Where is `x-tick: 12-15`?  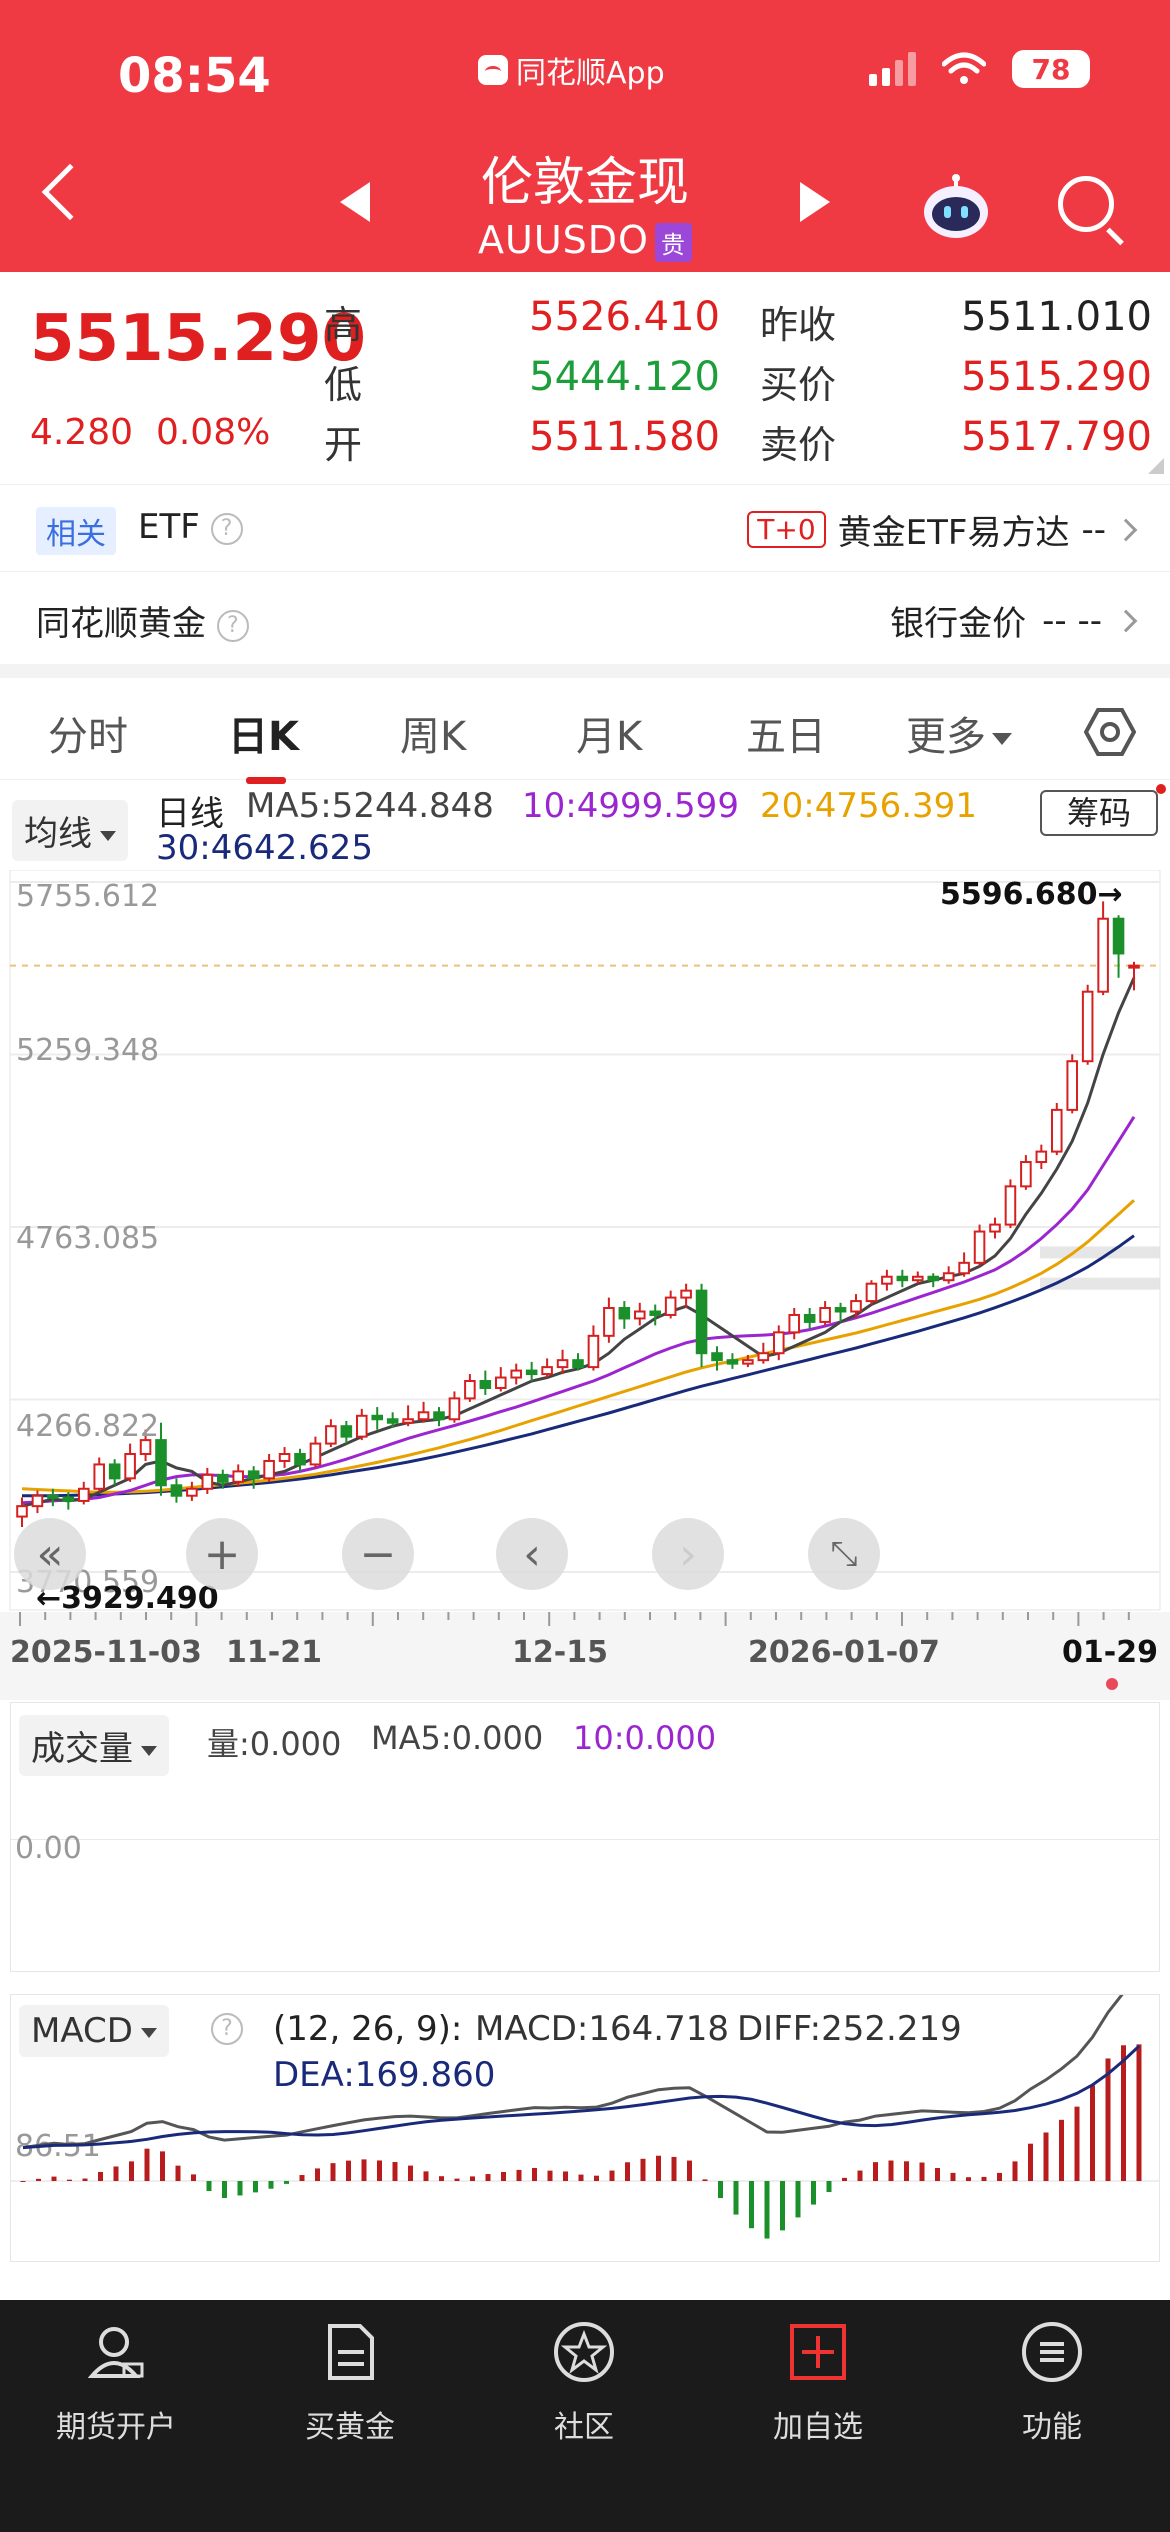 x-tick: 12-15 is located at coordinates (560, 1652).